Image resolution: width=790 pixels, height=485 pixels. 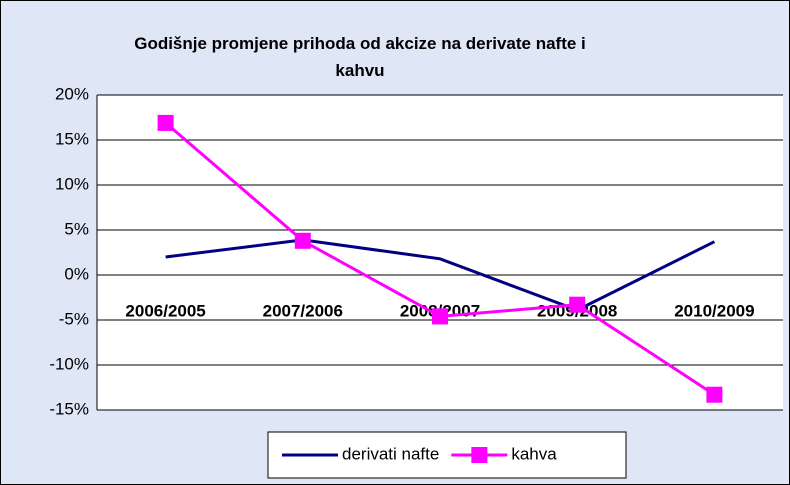 I want to click on legend-label: derivati nafte, so click(x=390, y=453).